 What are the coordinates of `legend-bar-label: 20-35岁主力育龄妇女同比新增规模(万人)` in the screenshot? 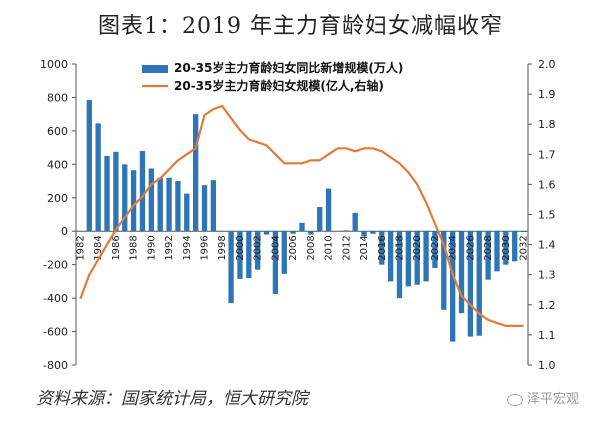 It's located at (288, 67).